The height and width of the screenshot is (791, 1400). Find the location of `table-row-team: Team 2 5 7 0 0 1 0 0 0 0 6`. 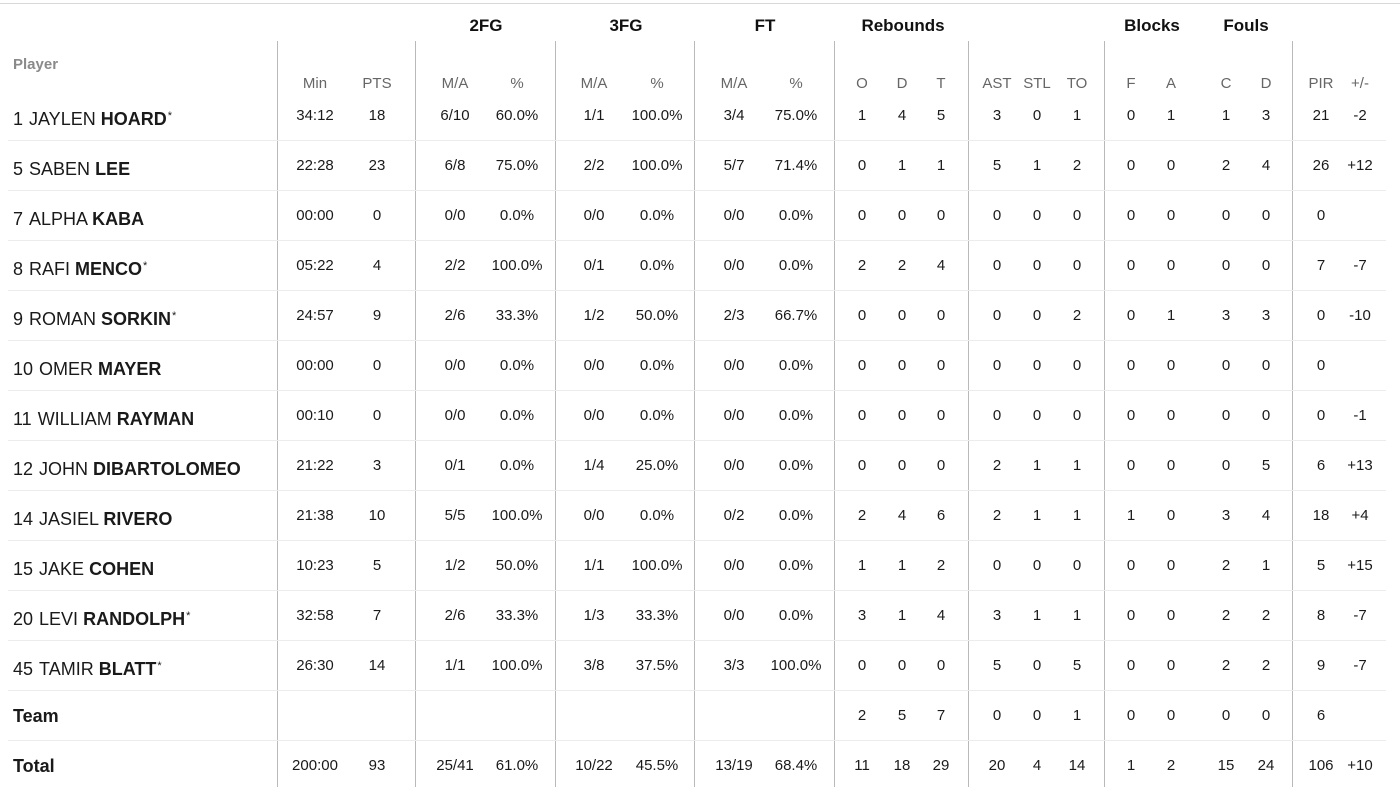

table-row-team: Team 2 5 7 0 0 1 0 0 0 0 6 is located at coordinates (700, 716).